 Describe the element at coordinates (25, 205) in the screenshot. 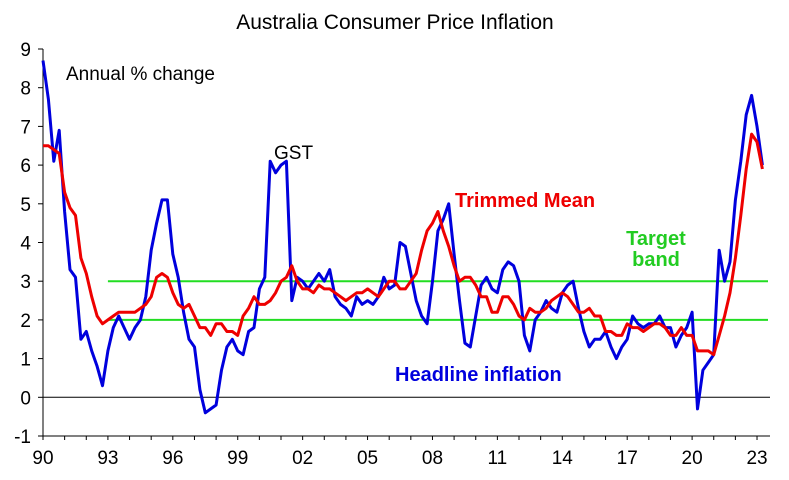

I see `y-tick-label: 5` at that location.